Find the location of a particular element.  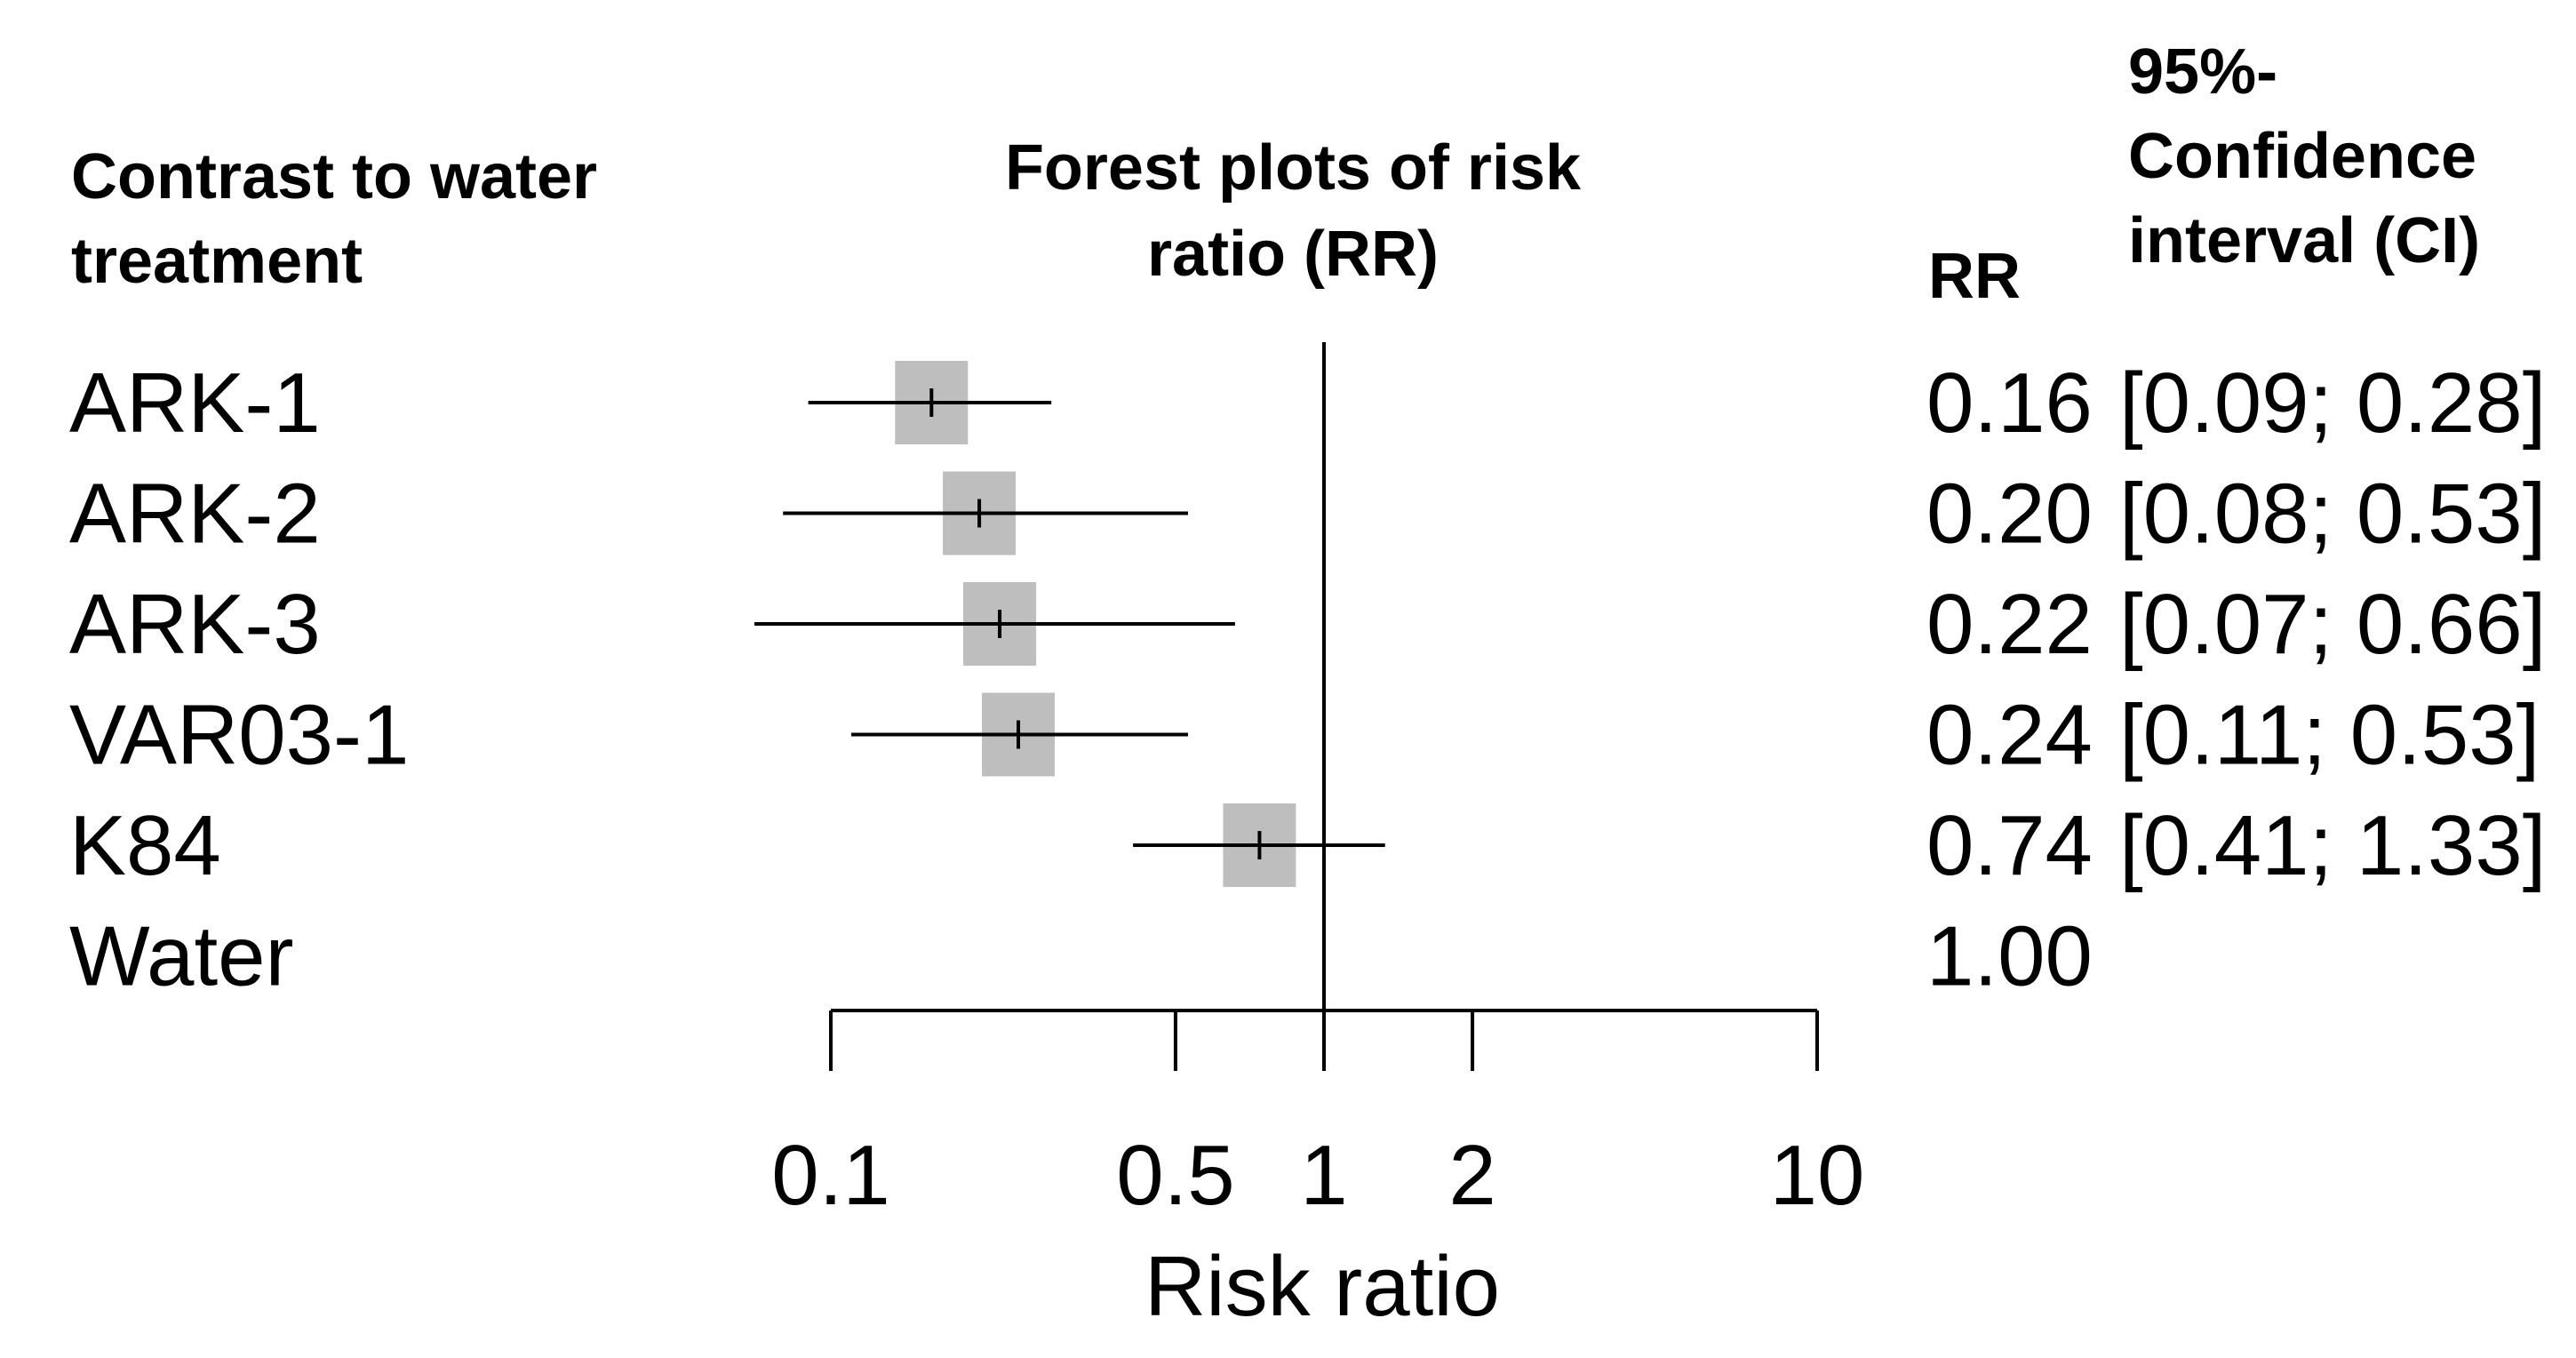

x-tick-label: 10 is located at coordinates (1817, 1175).